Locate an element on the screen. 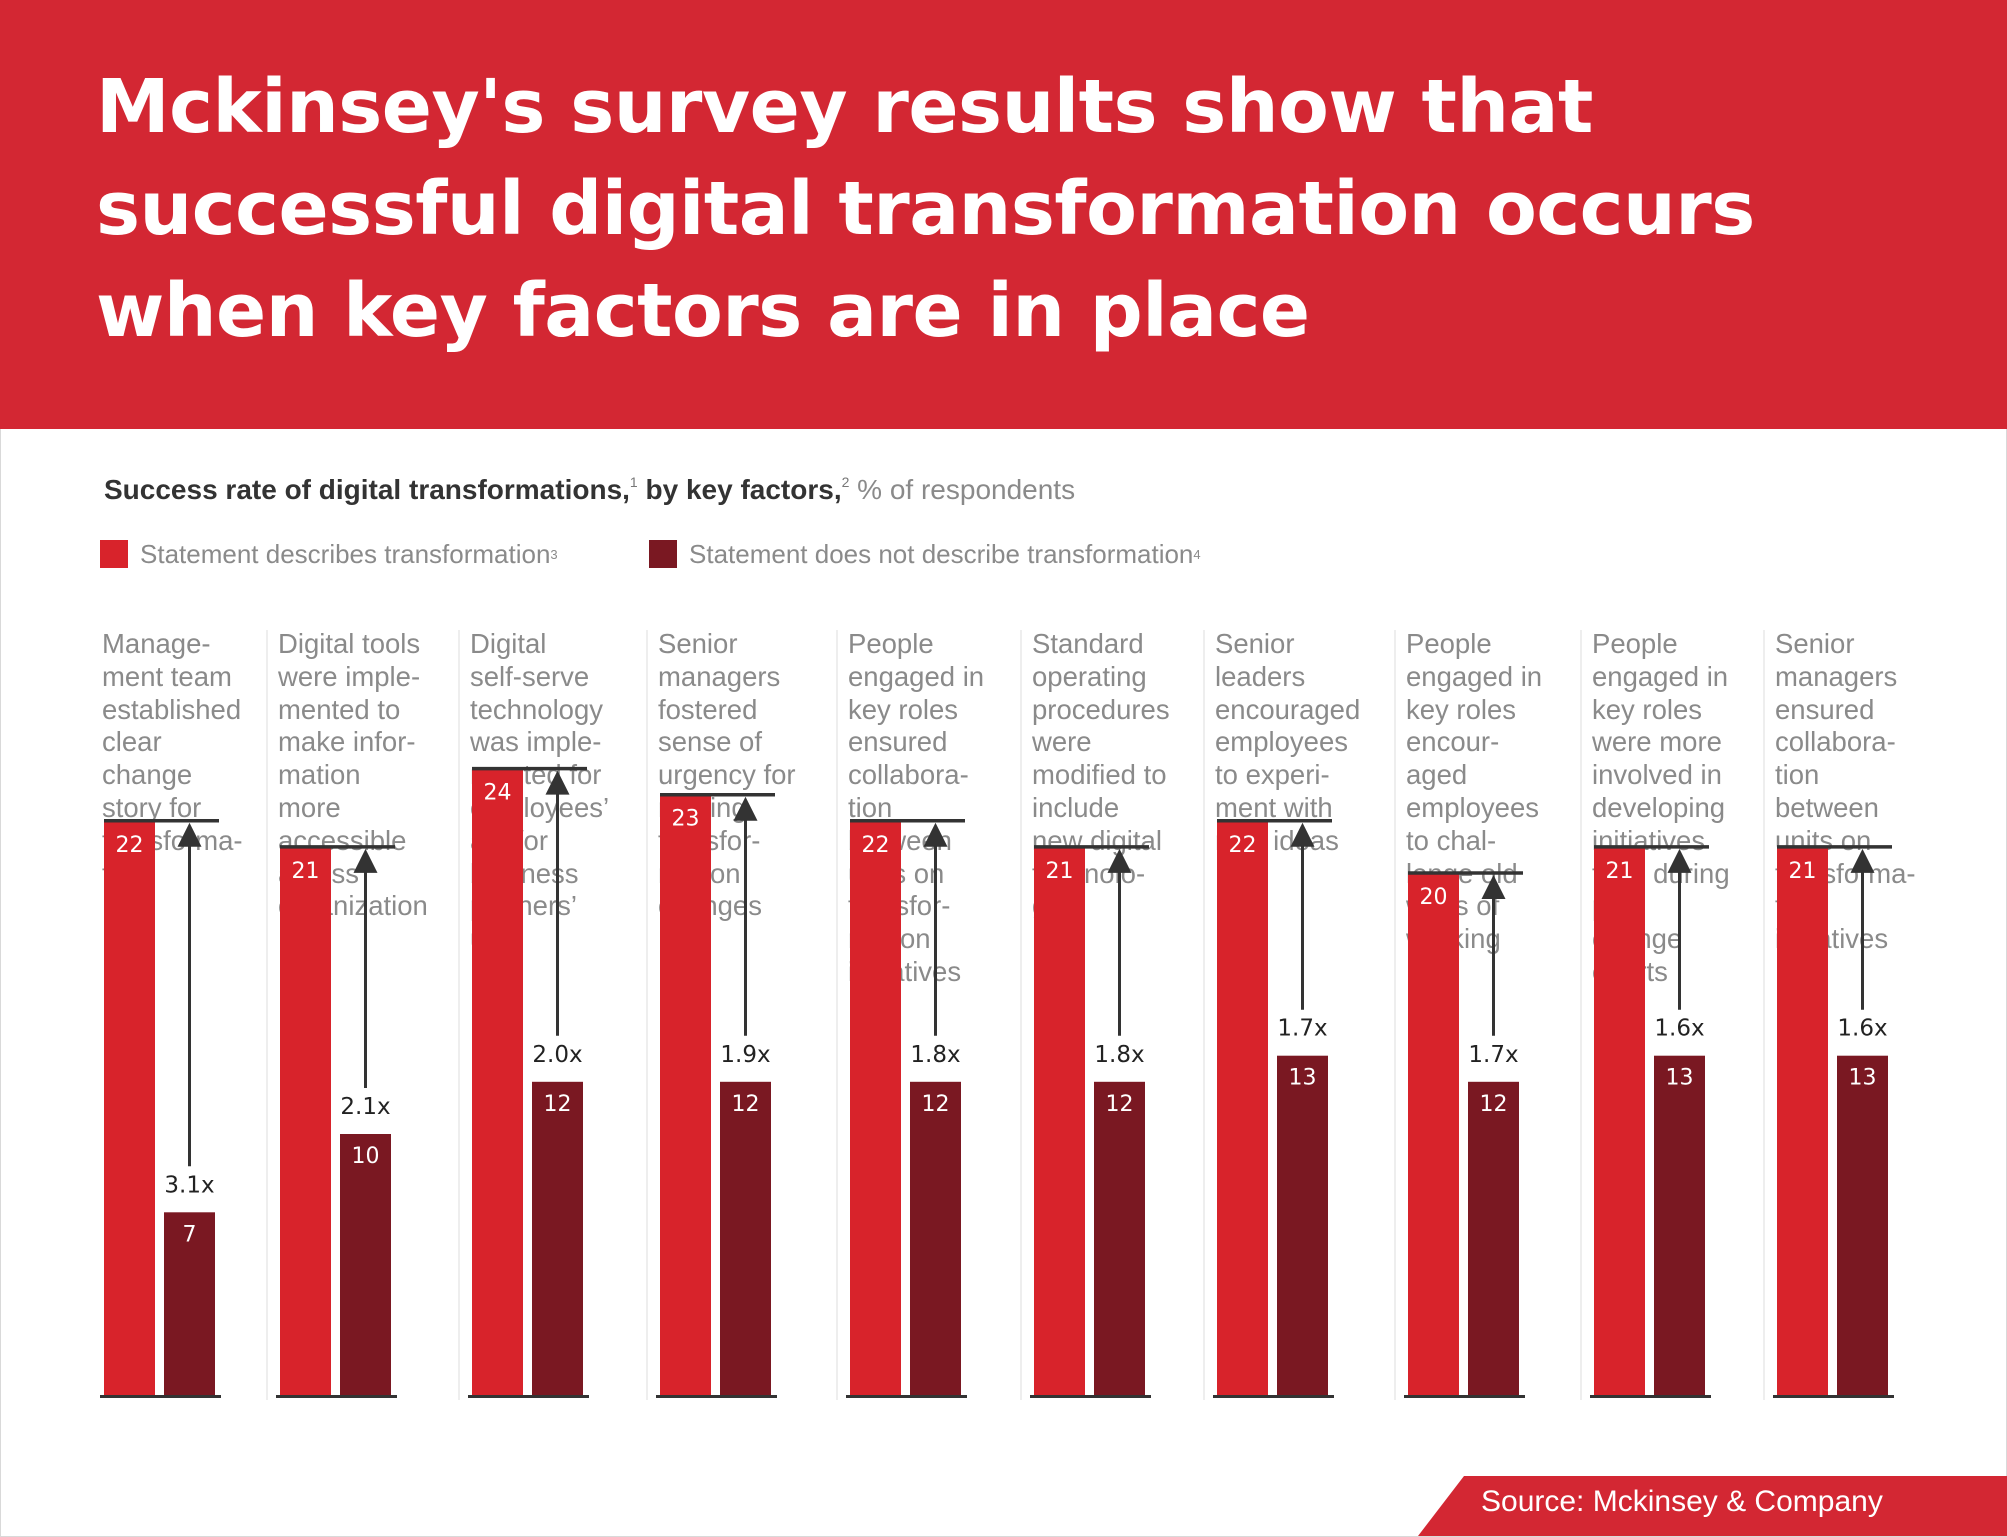 The width and height of the screenshot is (2007, 1537). value-label-not-describes: 7 is located at coordinates (190, 1234).